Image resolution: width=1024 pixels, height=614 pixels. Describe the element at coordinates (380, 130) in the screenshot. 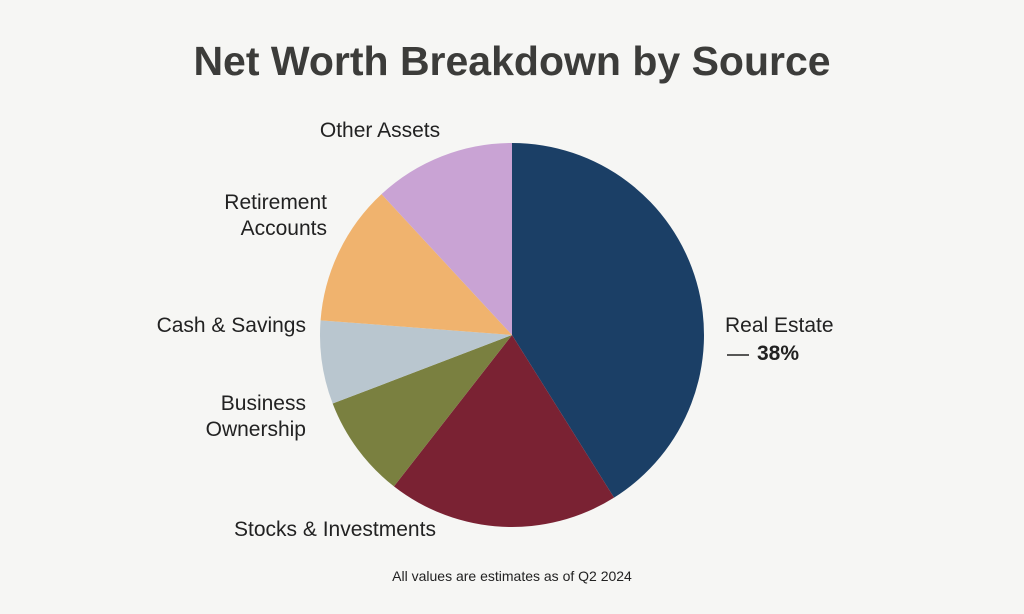

I see `slice-label: Other Assets` at that location.